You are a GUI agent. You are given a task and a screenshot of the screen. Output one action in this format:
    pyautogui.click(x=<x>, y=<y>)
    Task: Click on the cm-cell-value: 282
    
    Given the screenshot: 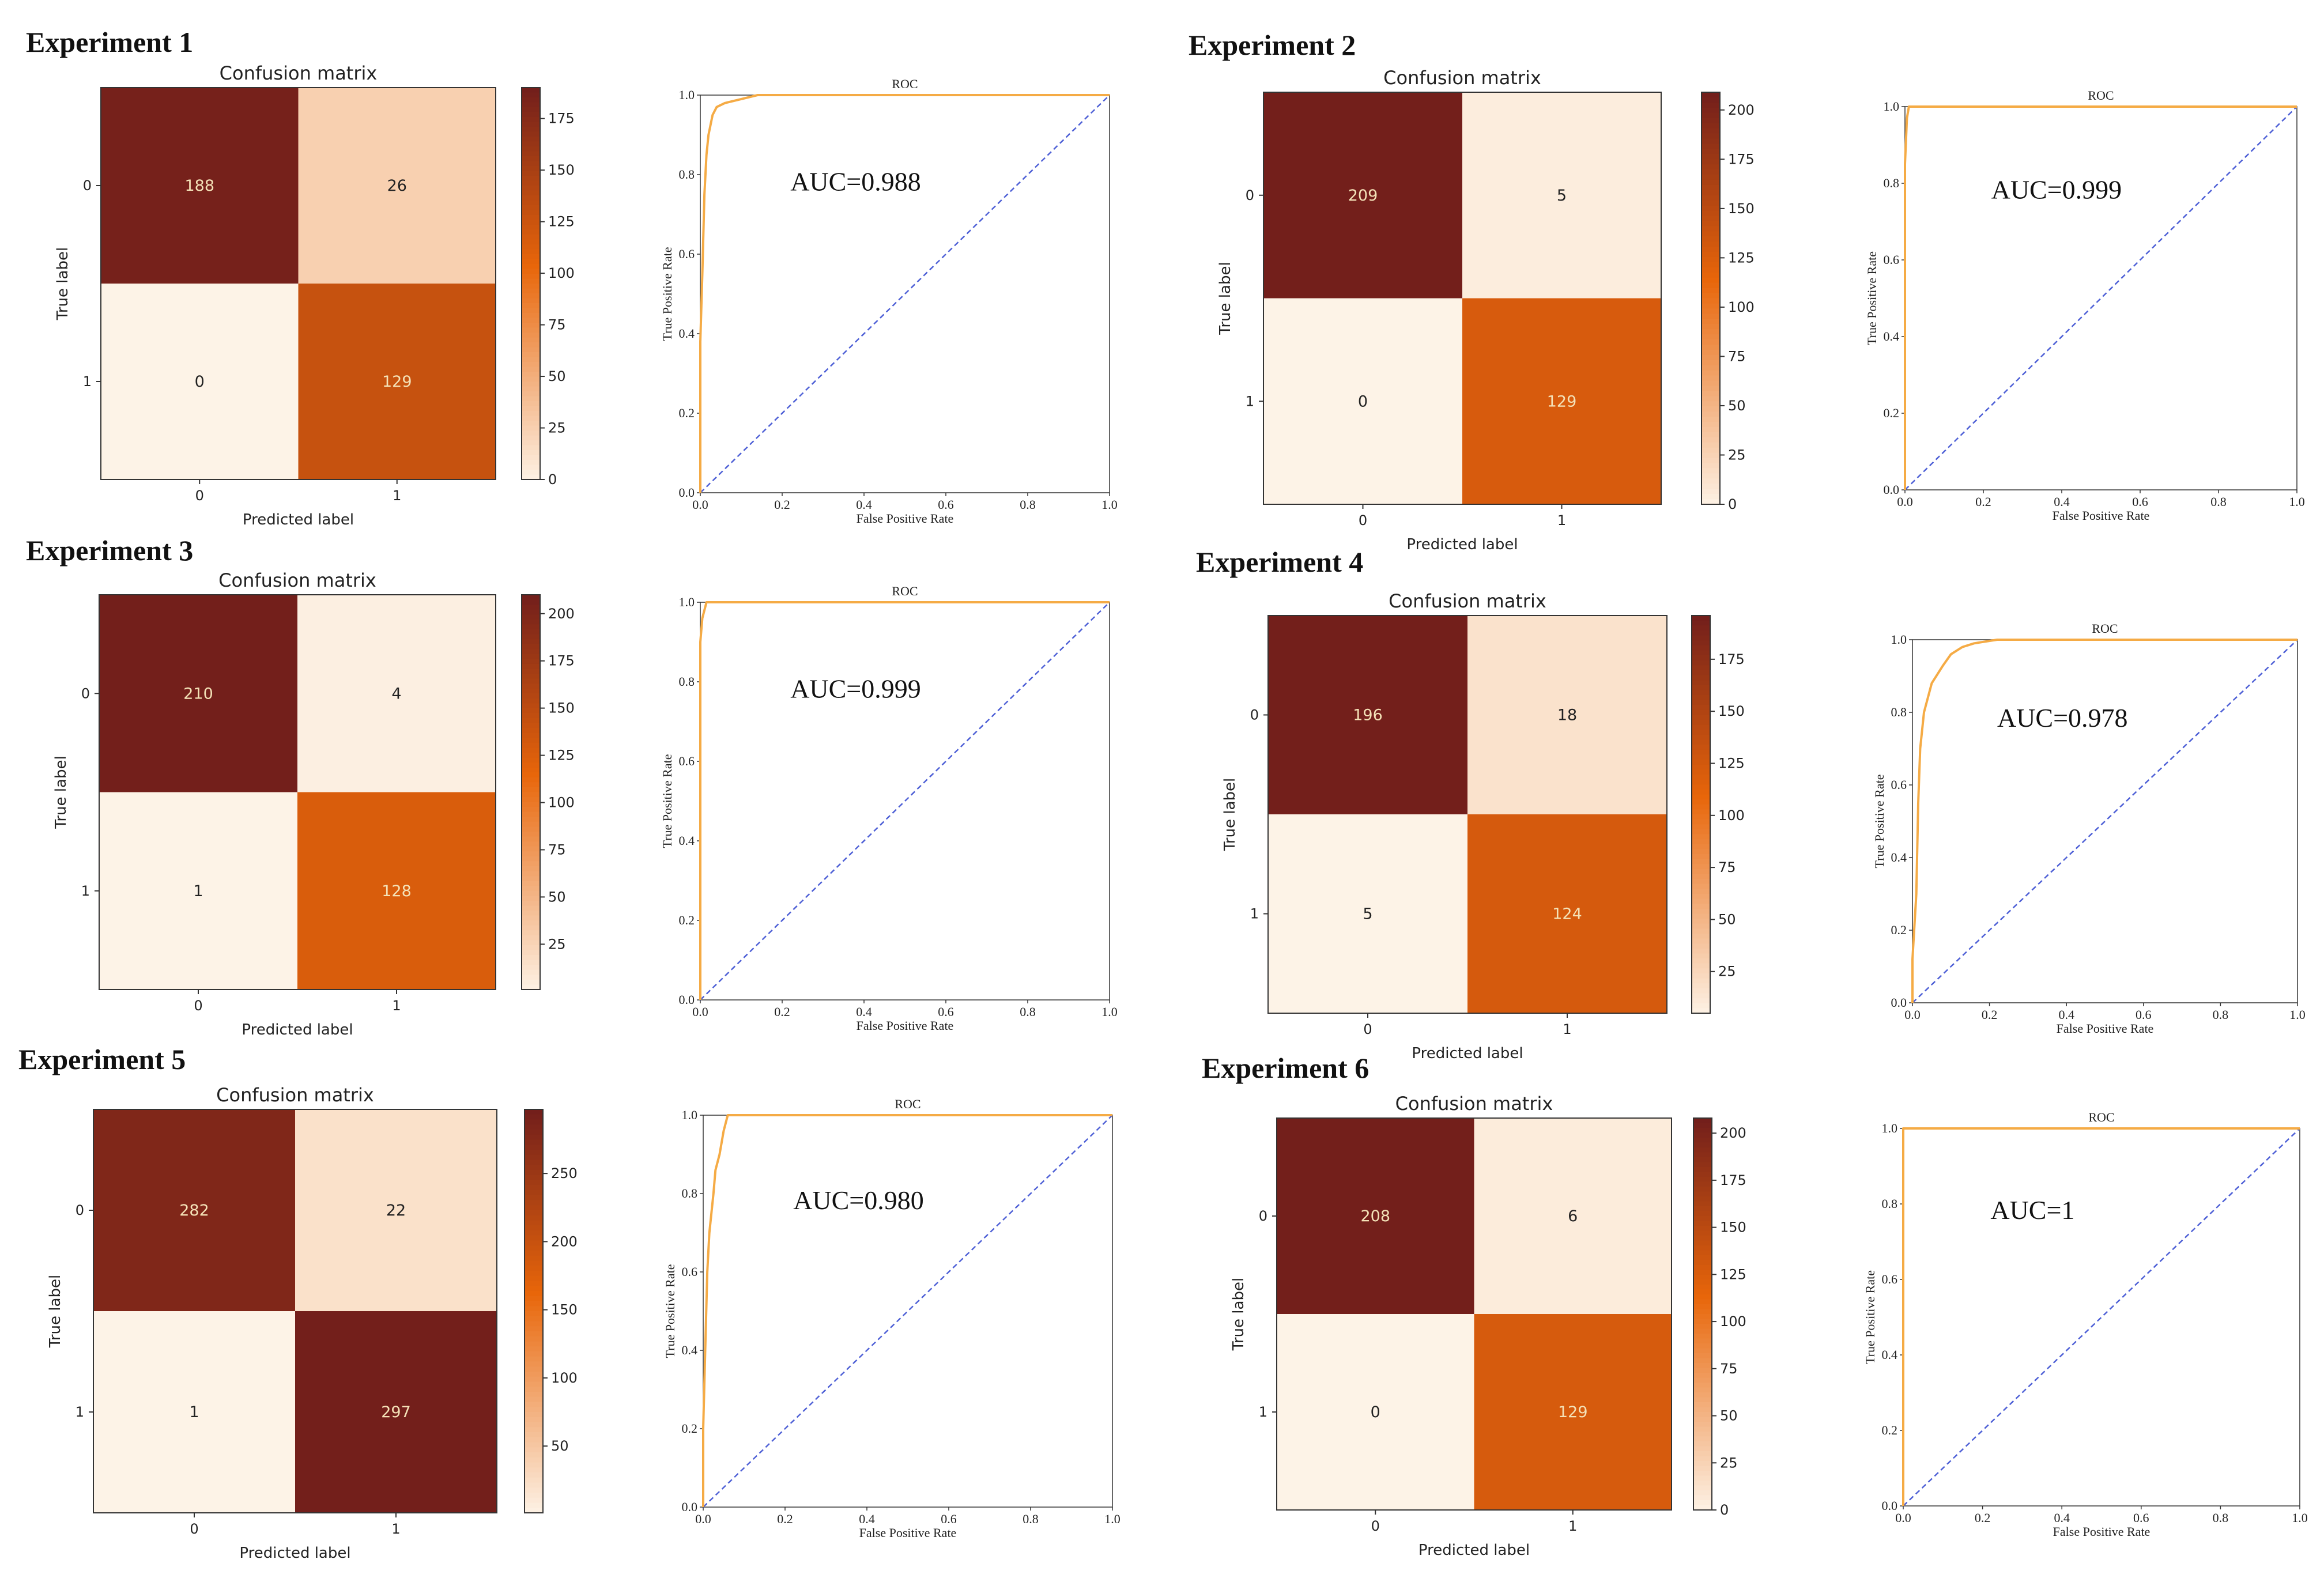 What is the action you would take?
    pyautogui.click(x=194, y=1210)
    